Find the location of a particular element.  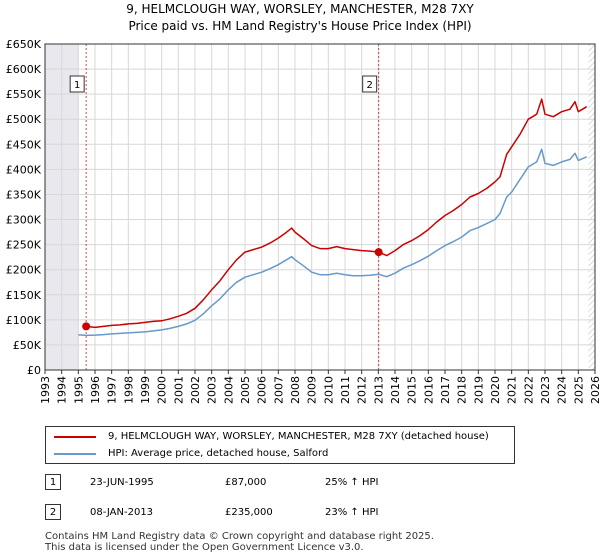

x-tick-label: 2002 is located at coordinates (195, 390).